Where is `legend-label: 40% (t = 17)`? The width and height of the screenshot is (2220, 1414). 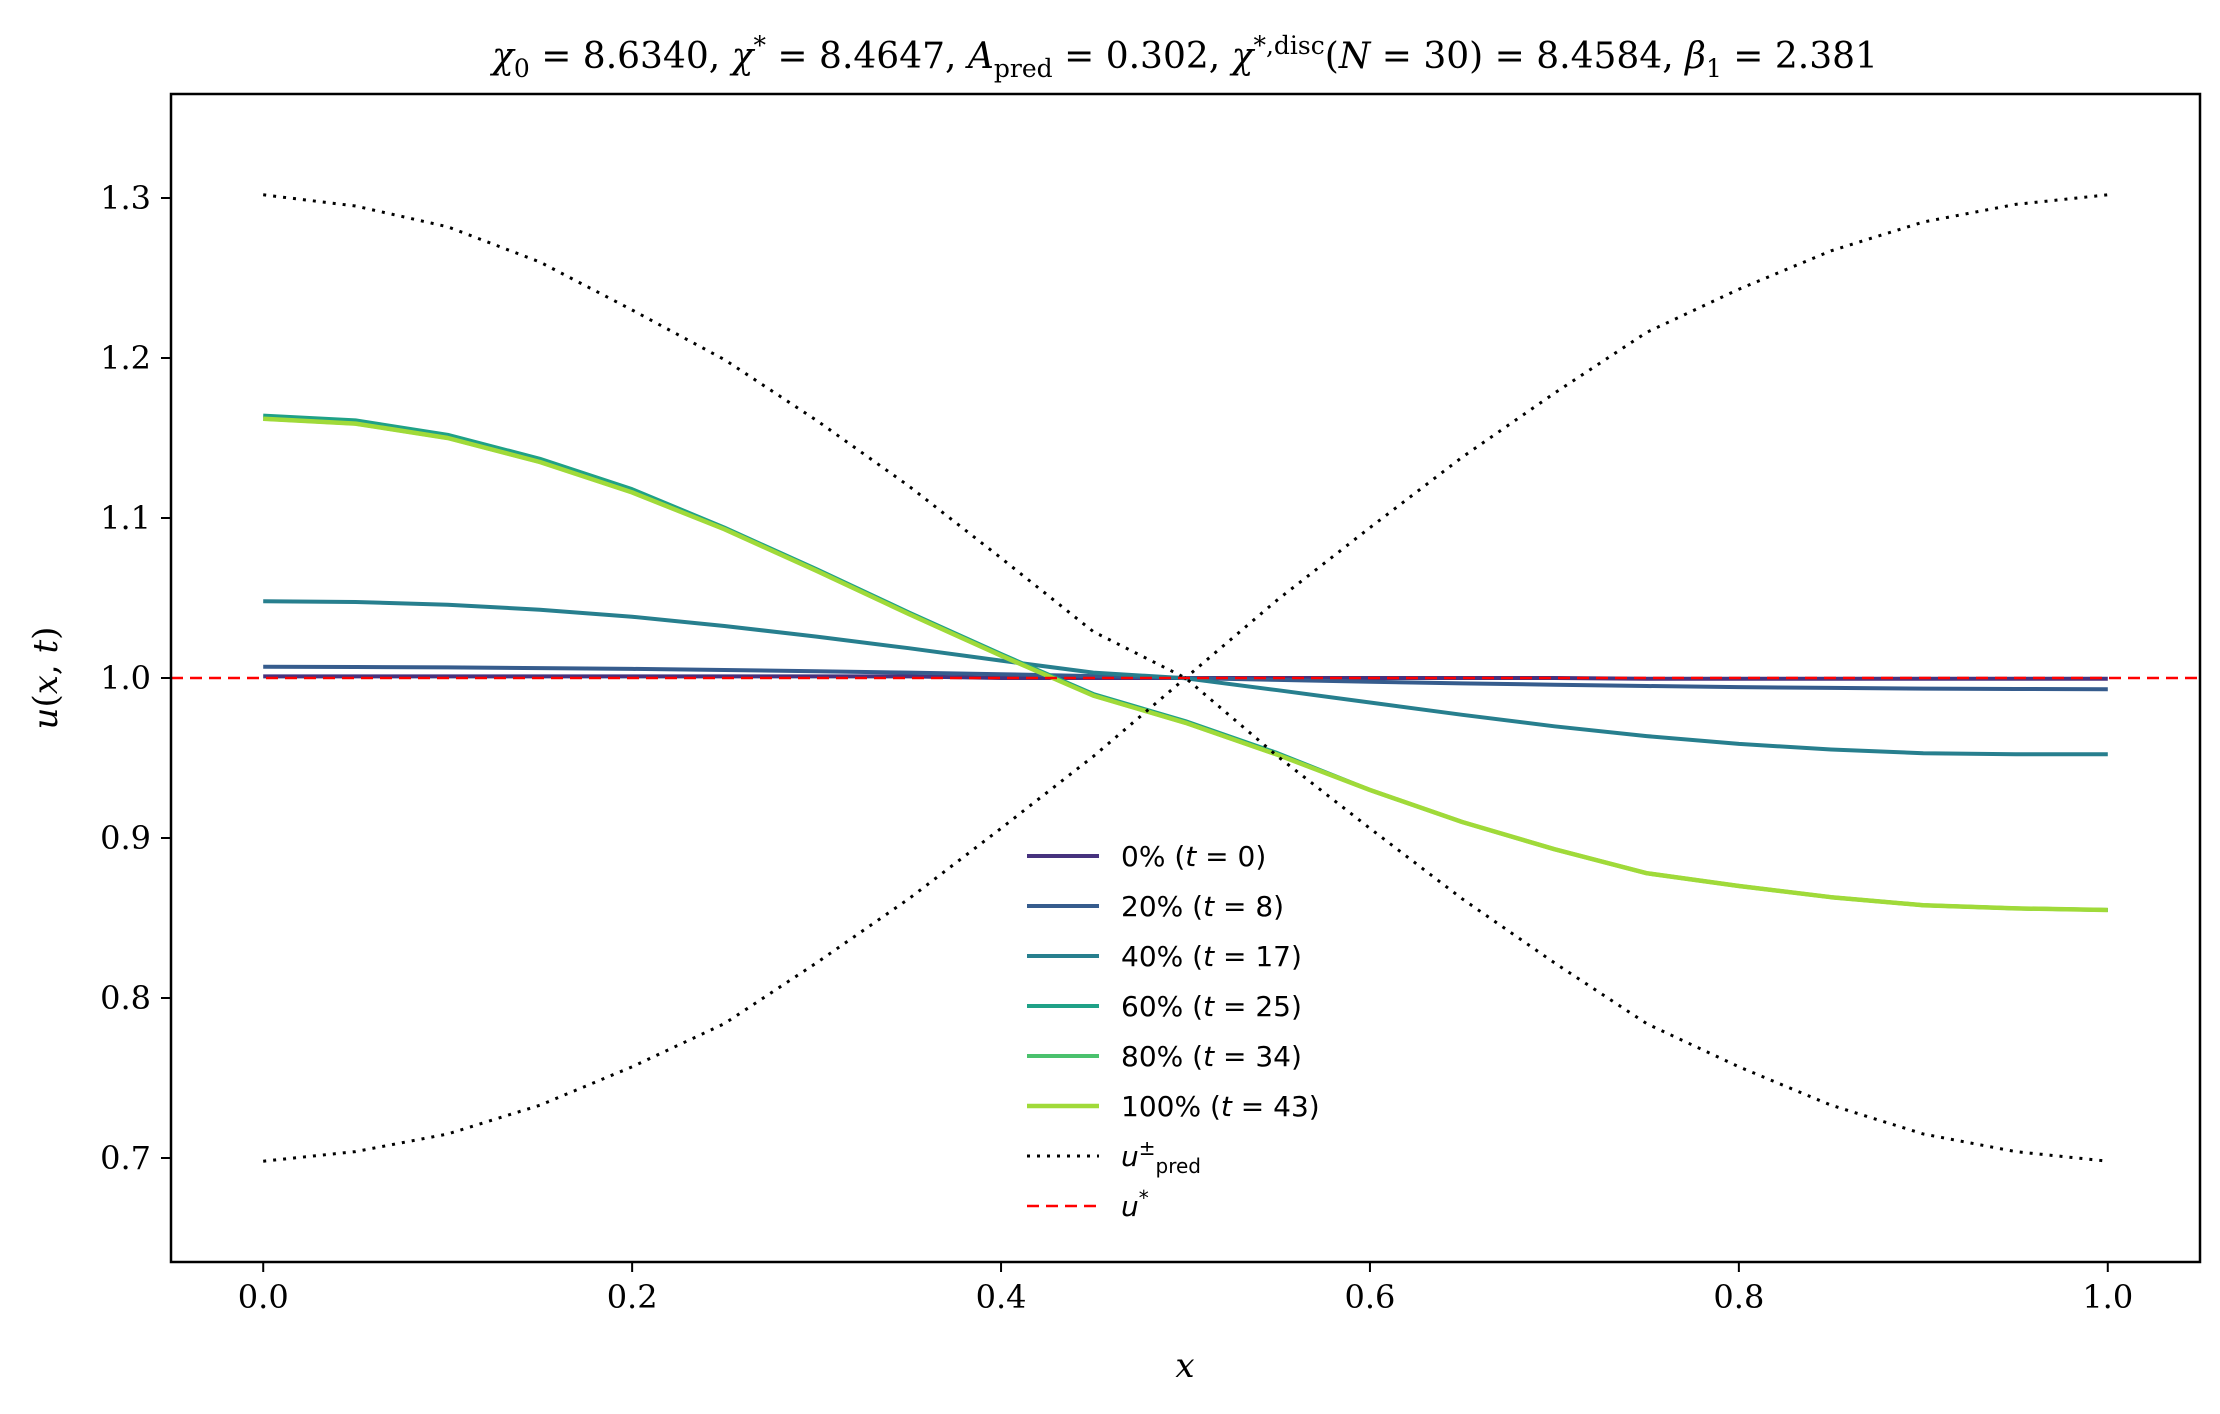
legend-label: 40% (t = 17) is located at coordinates (1211, 956).